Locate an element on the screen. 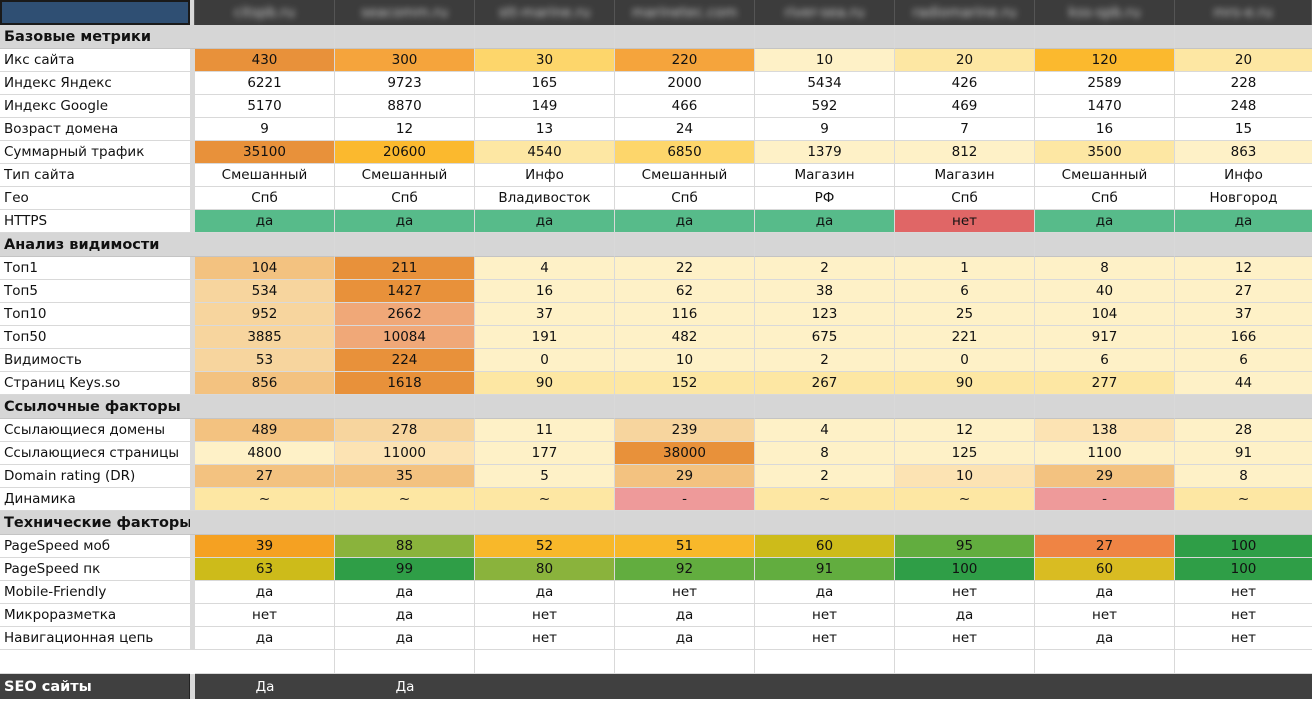 Image resolution: width=1312 pixels, height=702 pixels. data-cell: 2662 is located at coordinates (405, 314).